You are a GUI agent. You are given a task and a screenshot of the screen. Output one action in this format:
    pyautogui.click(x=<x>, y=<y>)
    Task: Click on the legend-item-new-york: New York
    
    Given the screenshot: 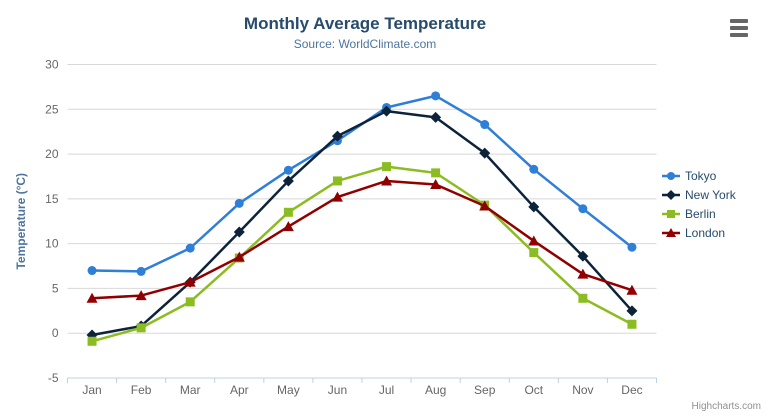 What is the action you would take?
    pyautogui.click(x=699, y=195)
    